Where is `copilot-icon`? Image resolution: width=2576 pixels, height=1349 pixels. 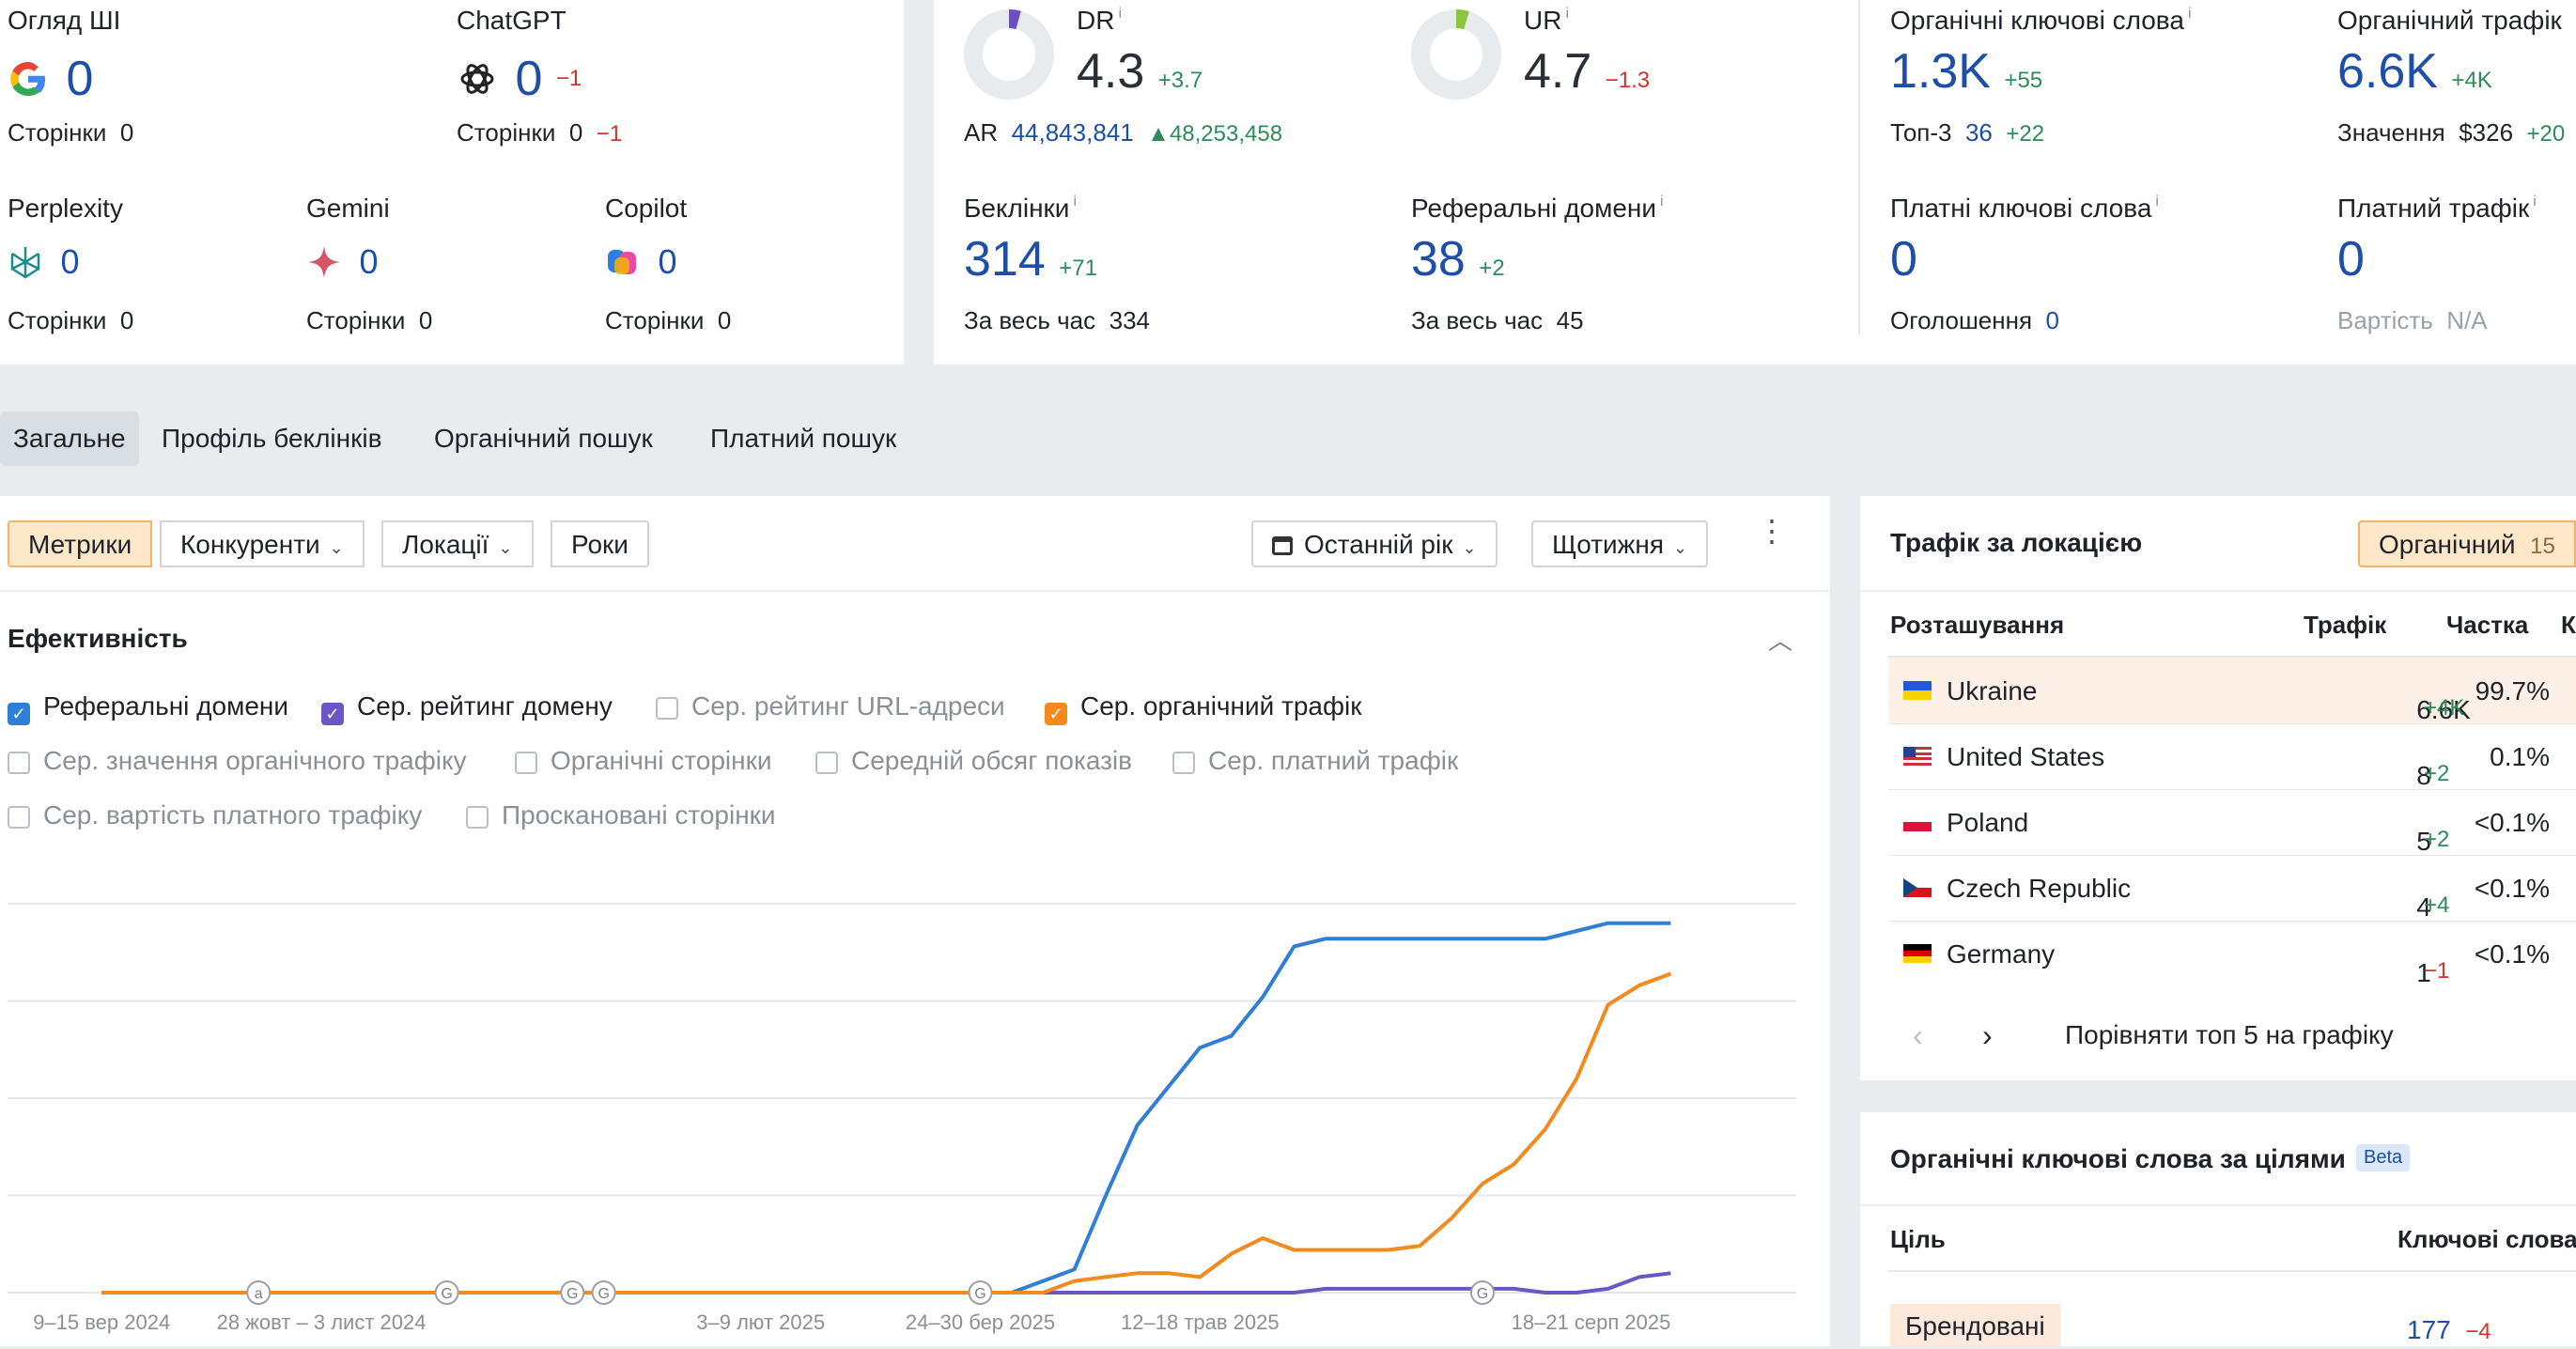 copilot-icon is located at coordinates (622, 262).